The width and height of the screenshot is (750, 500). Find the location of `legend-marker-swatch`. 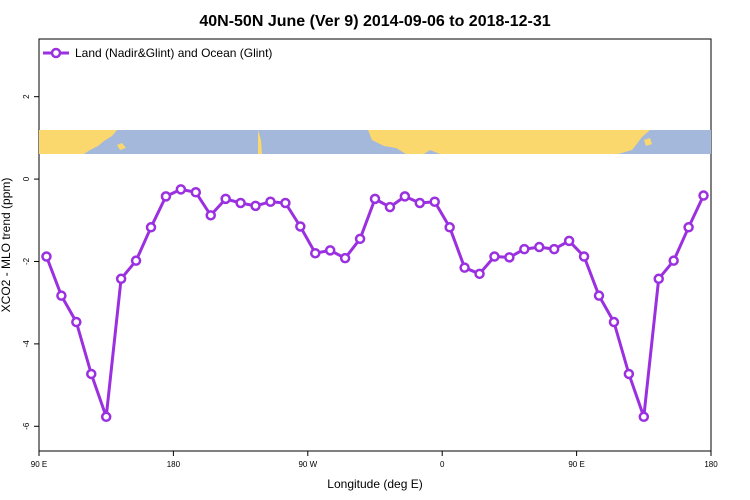

legend-marker-swatch is located at coordinates (56, 53).